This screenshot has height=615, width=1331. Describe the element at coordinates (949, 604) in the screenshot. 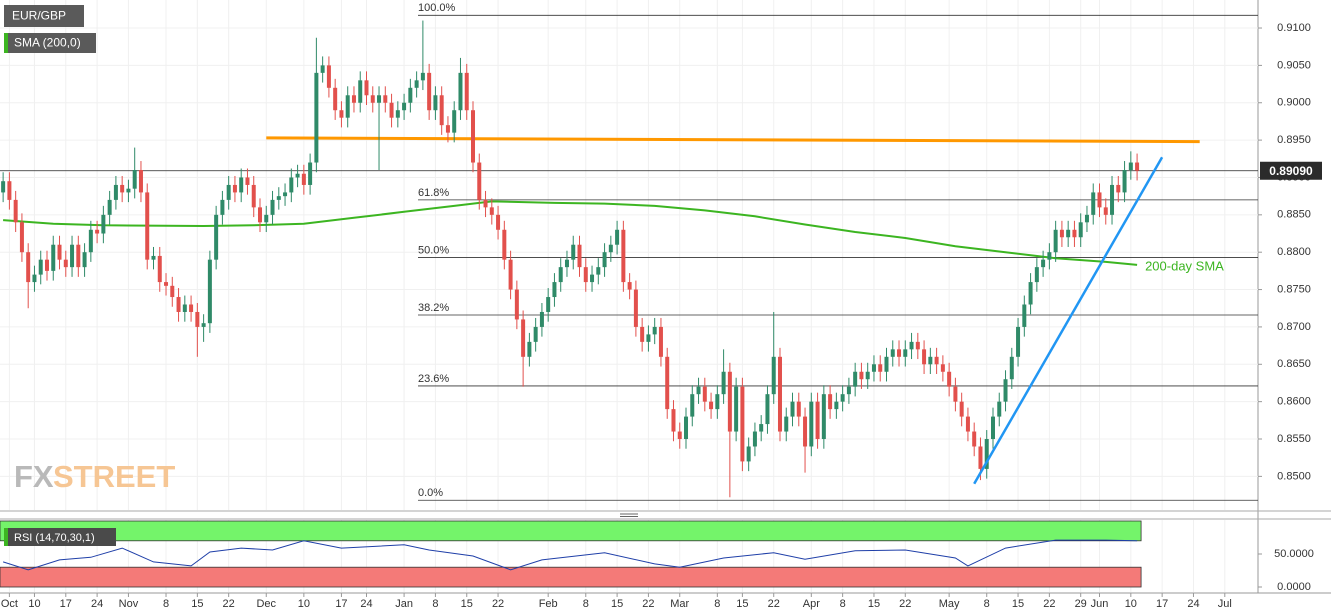

I see `x-tick-label: May` at that location.